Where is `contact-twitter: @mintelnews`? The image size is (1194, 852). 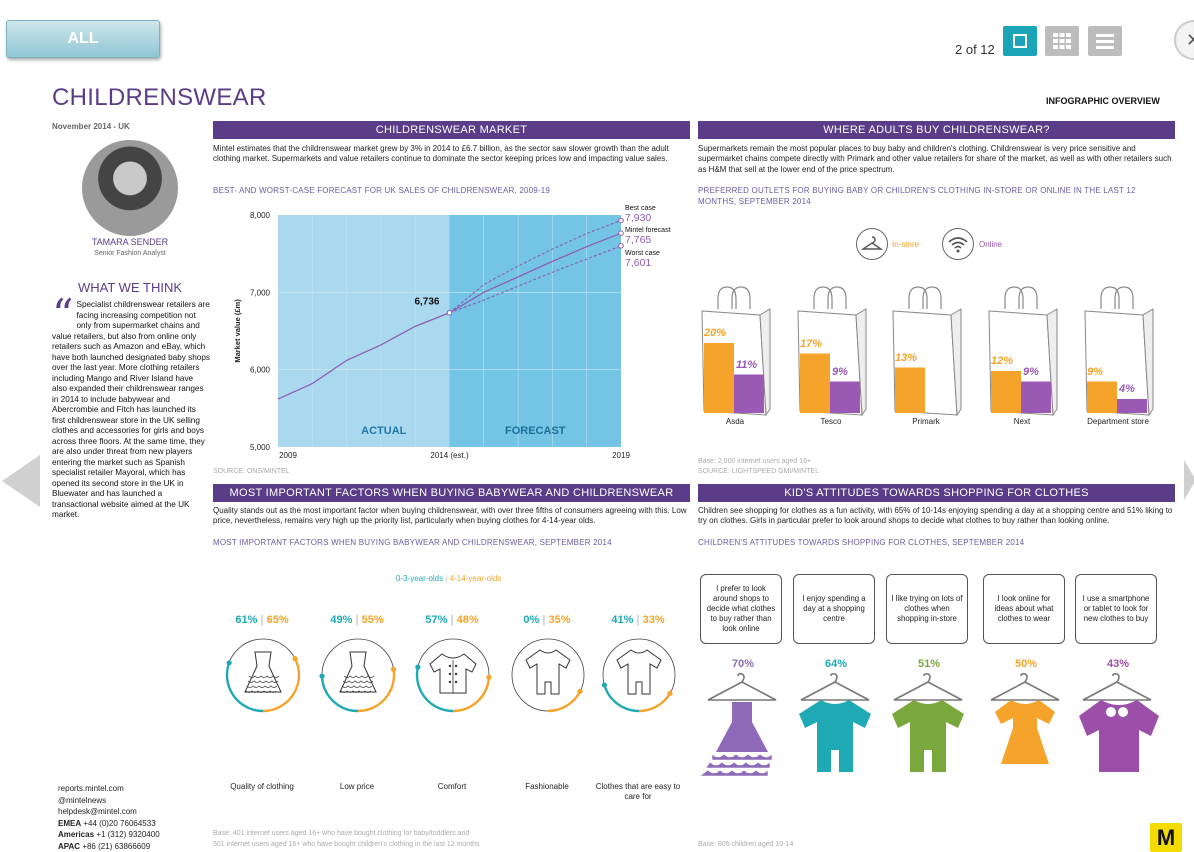 contact-twitter: @mintelnews is located at coordinates (82, 800).